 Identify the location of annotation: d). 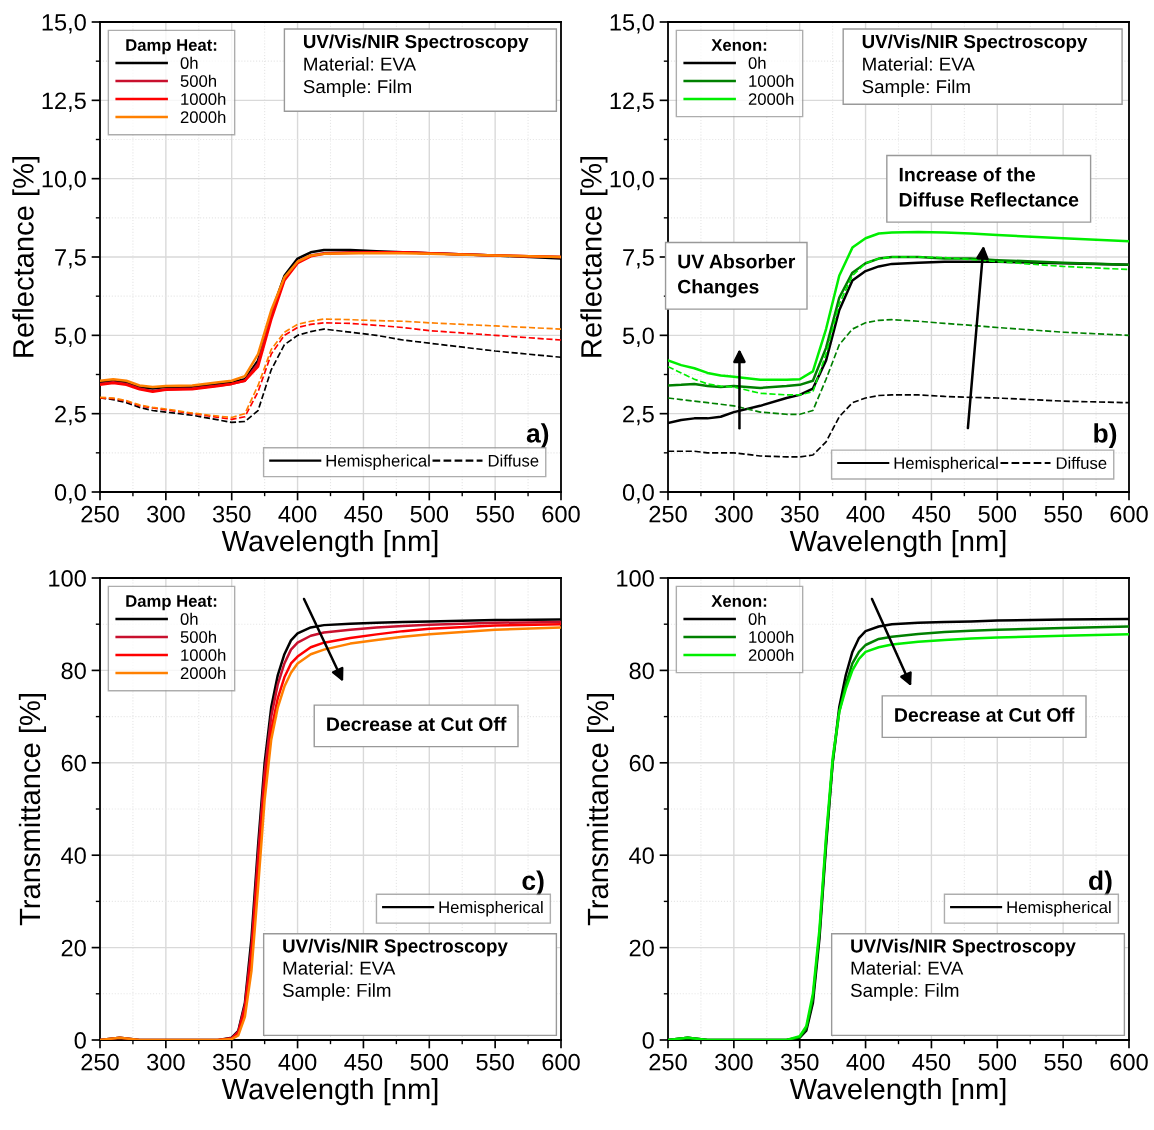
(1100, 883).